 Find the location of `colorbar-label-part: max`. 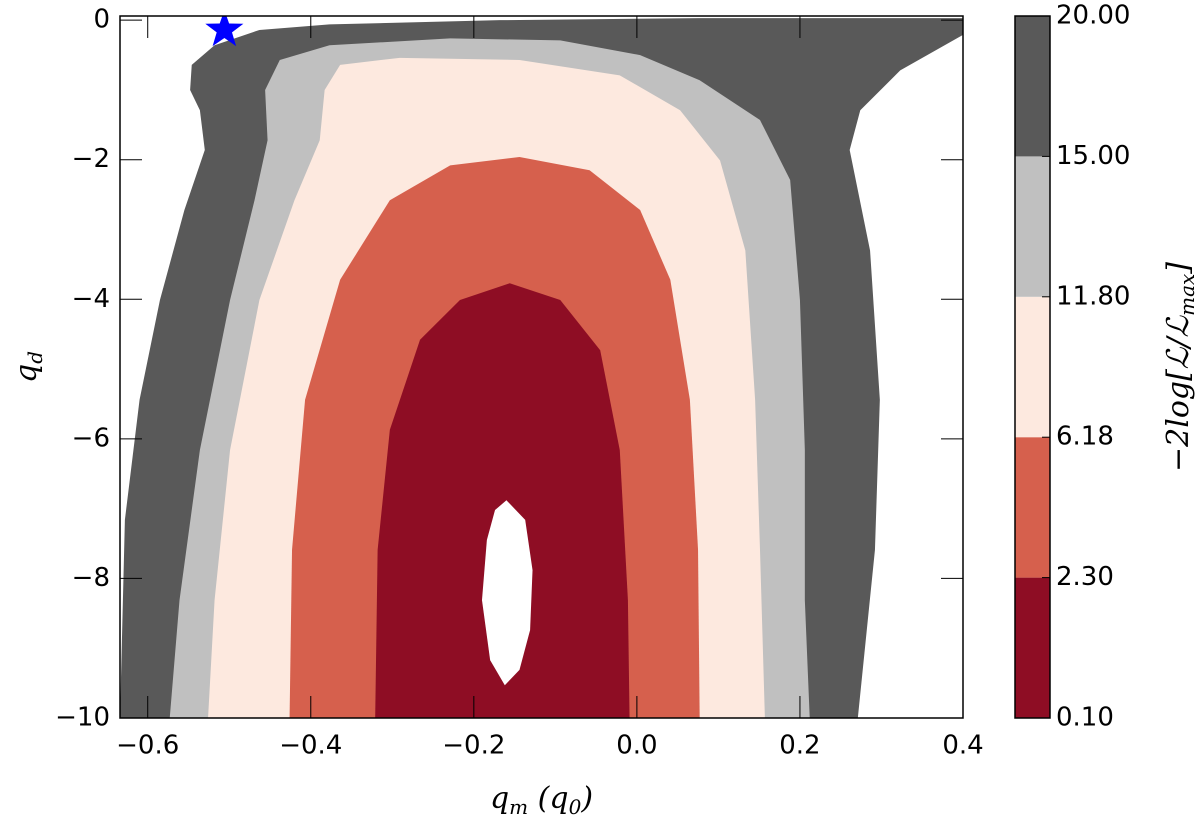

colorbar-label-part: max is located at coordinates (1187, 295).